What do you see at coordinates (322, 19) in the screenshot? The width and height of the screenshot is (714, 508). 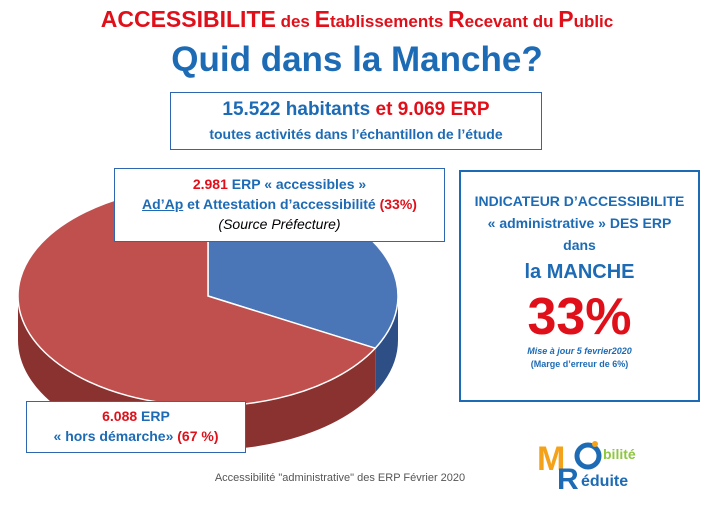 I see `title-seg-2: E` at bounding box center [322, 19].